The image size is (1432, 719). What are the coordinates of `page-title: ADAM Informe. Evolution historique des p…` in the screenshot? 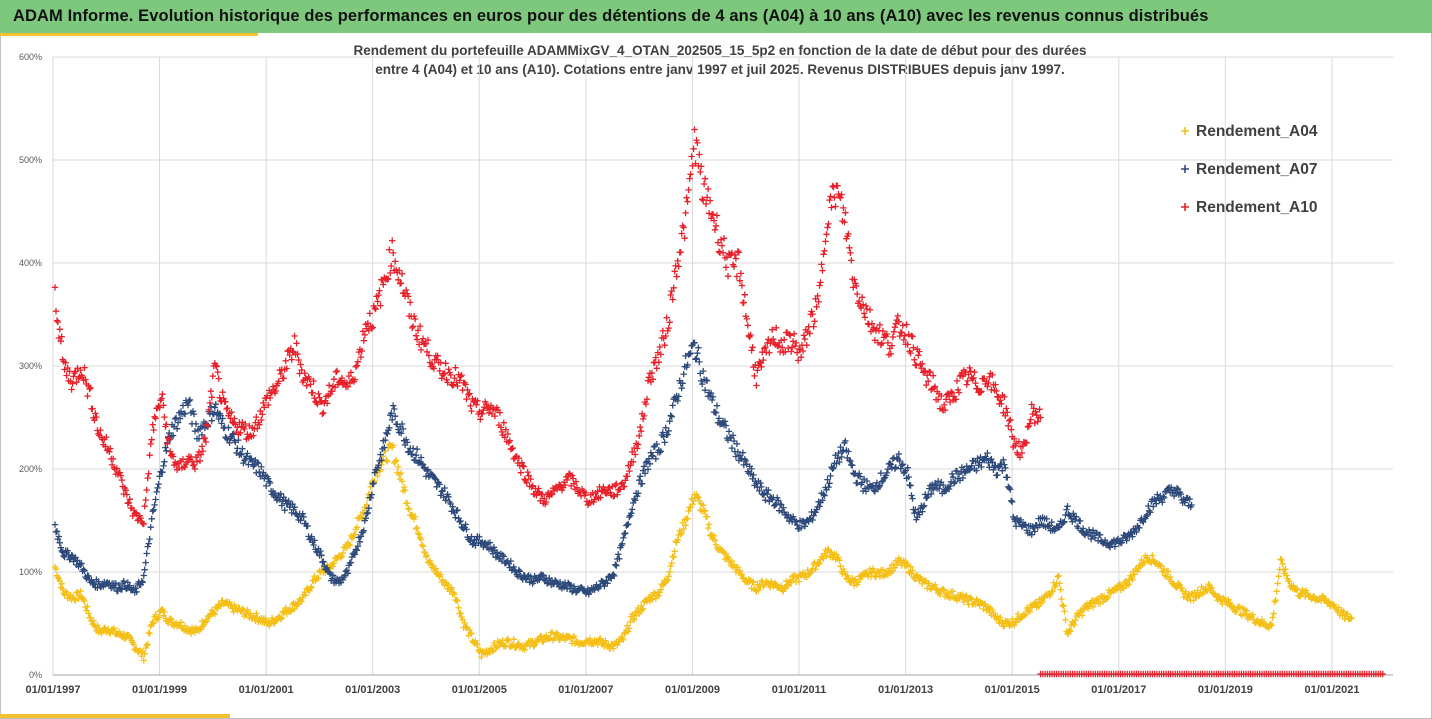 It's located at (611, 16).